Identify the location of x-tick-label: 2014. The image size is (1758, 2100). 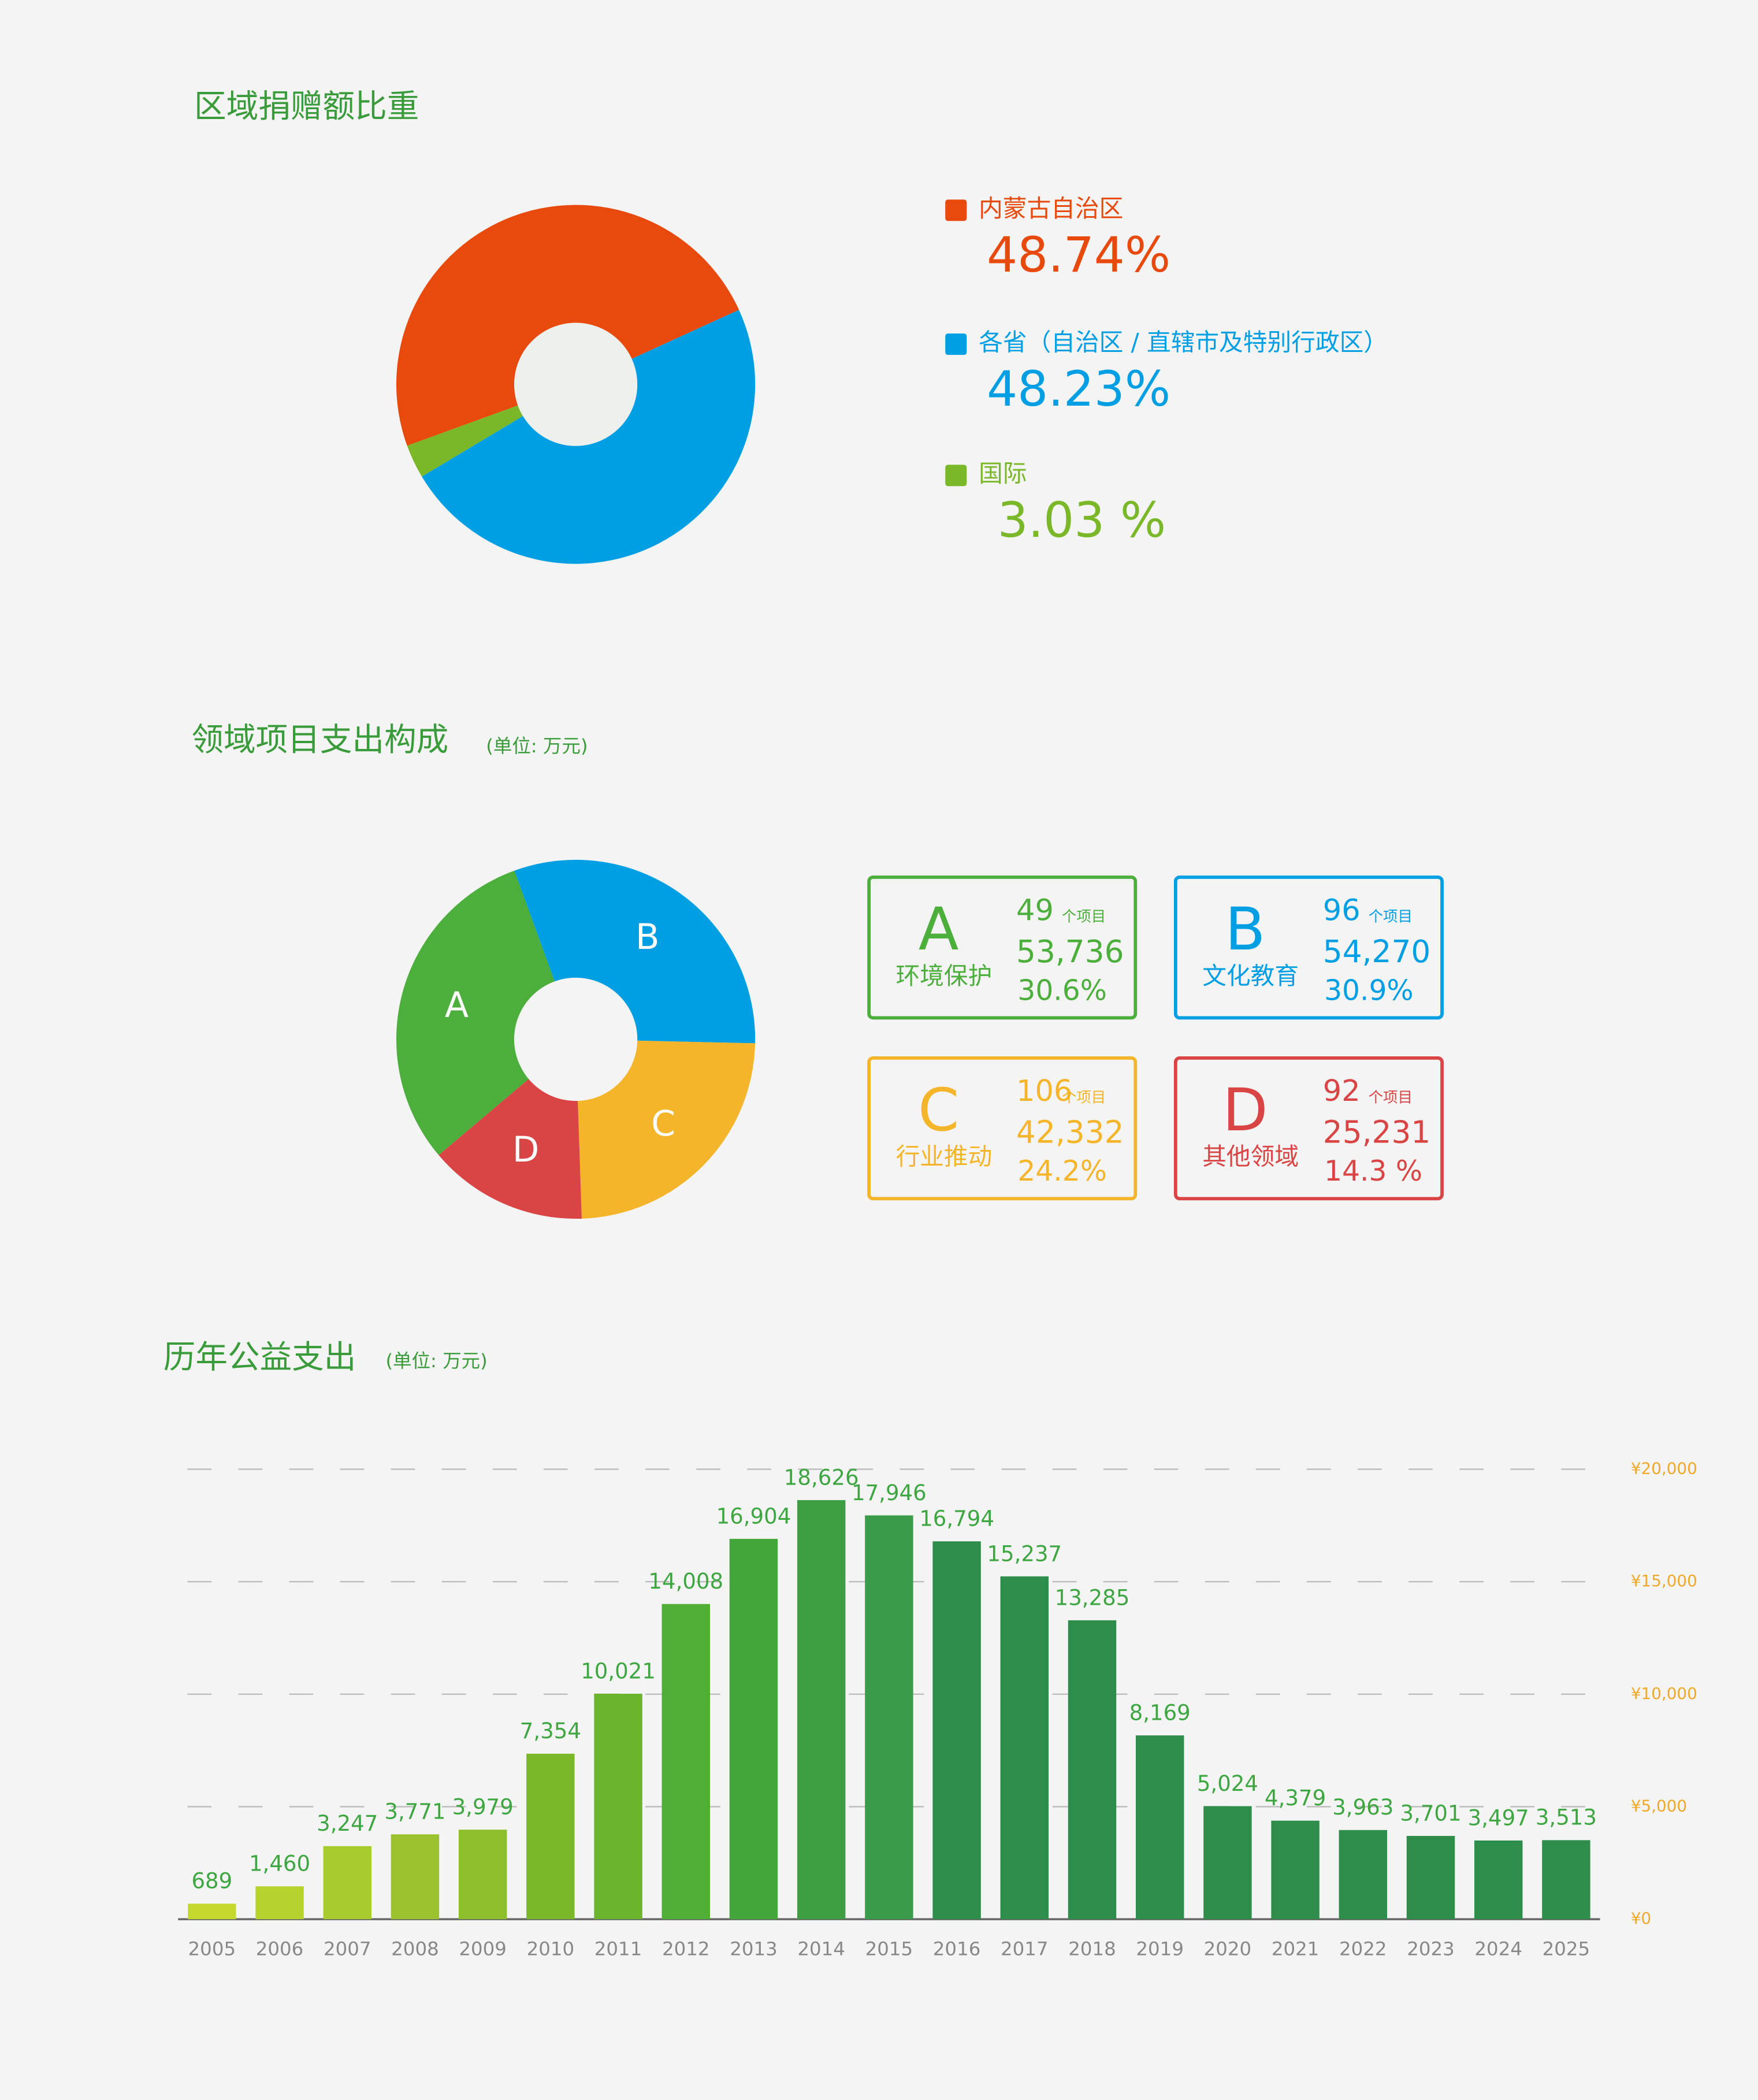
(821, 1949).